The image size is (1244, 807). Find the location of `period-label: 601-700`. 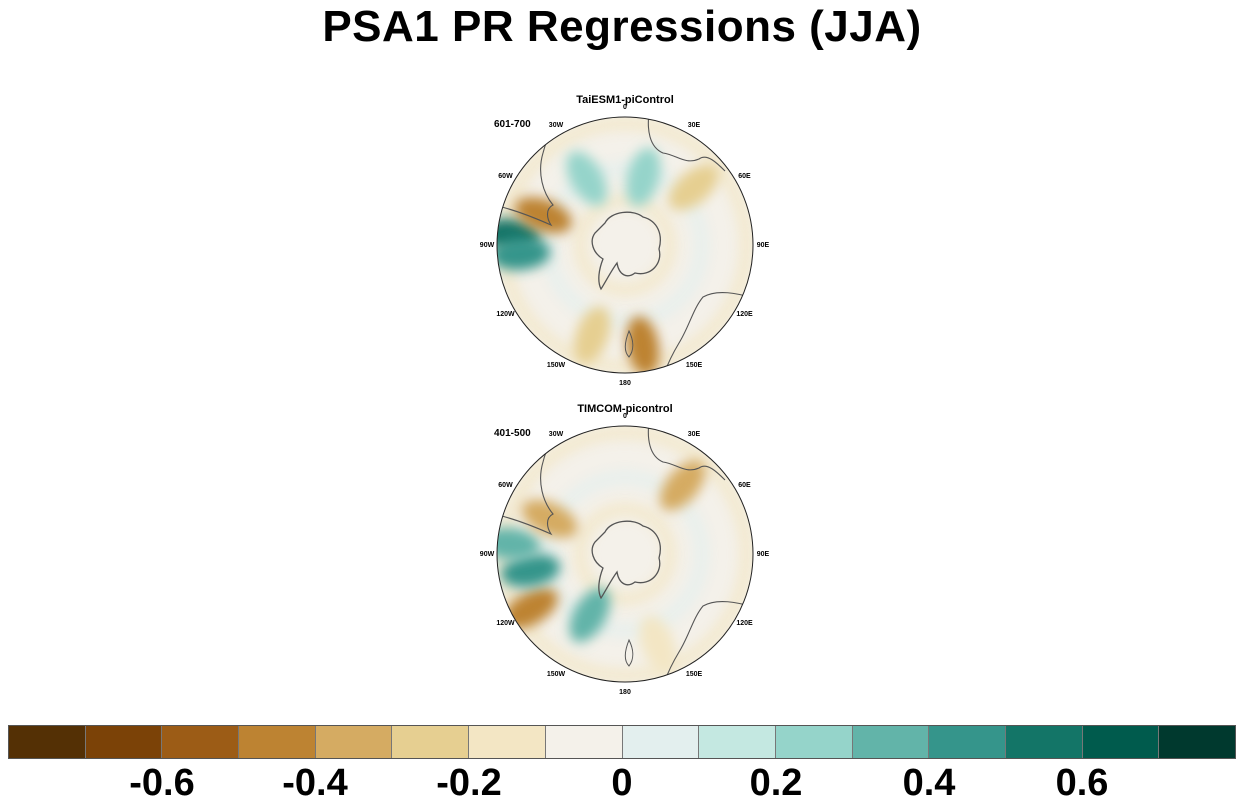

period-label: 601-700 is located at coordinates (512, 124).